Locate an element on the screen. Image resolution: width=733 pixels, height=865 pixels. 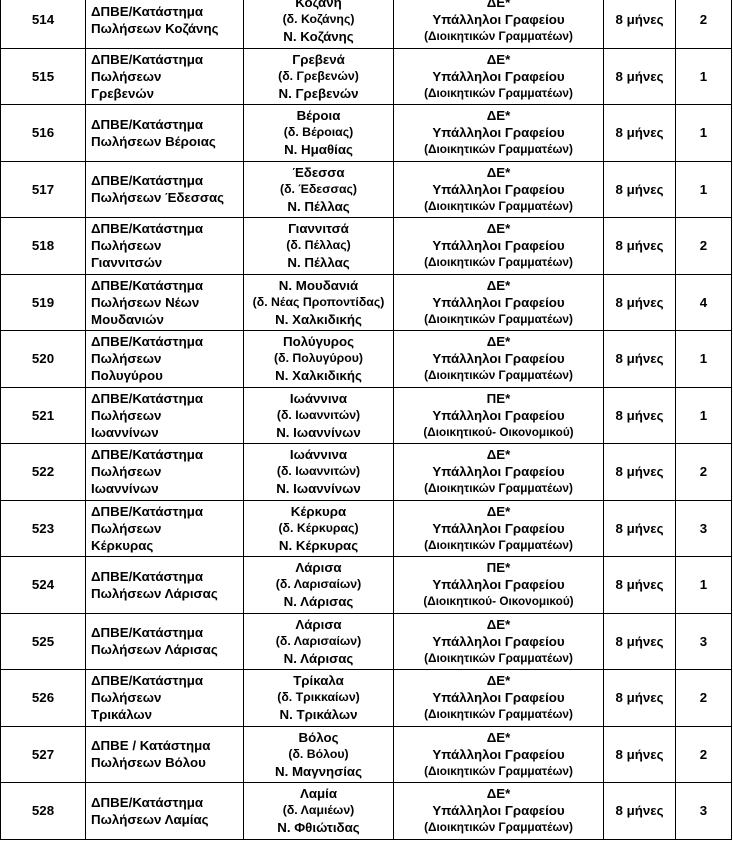
city: Πολύγυρος is located at coordinates (318, 342).